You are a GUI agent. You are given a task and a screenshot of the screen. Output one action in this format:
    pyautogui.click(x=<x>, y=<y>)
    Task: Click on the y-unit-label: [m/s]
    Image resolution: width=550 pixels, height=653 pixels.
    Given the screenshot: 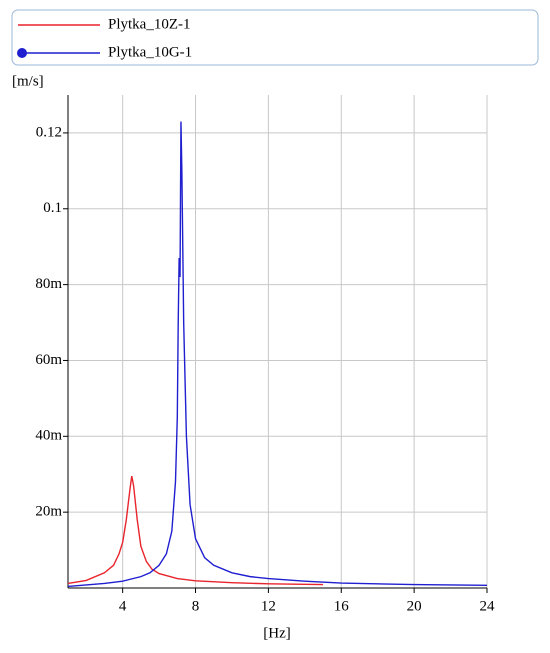 What is the action you would take?
    pyautogui.click(x=28, y=81)
    